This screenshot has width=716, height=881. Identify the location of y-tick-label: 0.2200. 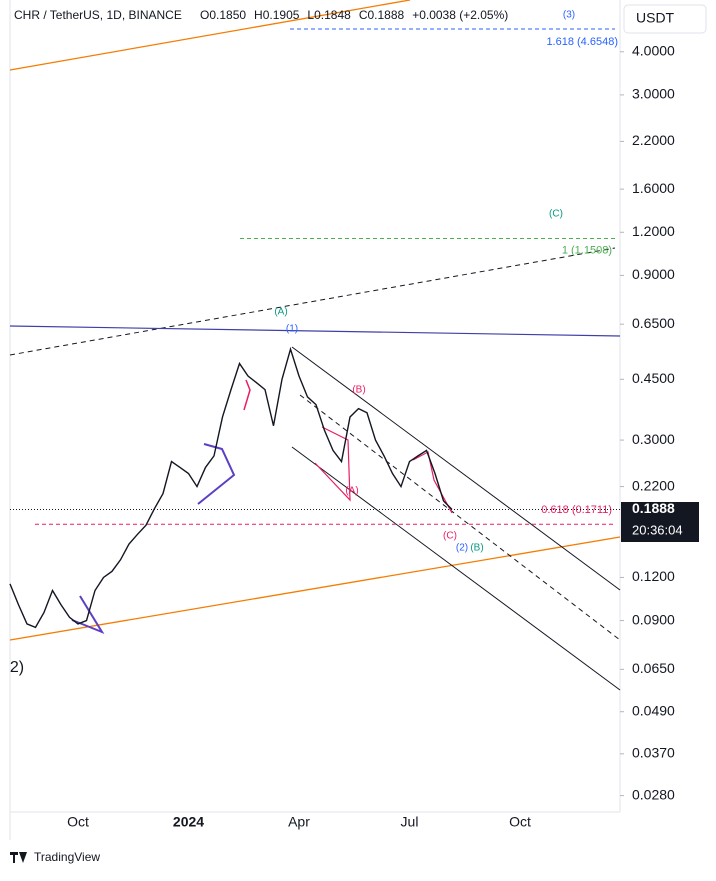
(653, 485).